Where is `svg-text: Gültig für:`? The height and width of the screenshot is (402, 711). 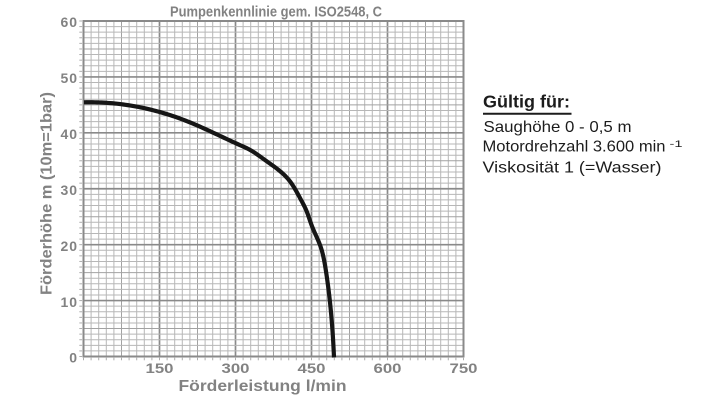
svg-text: Gültig für: is located at coordinates (526, 102).